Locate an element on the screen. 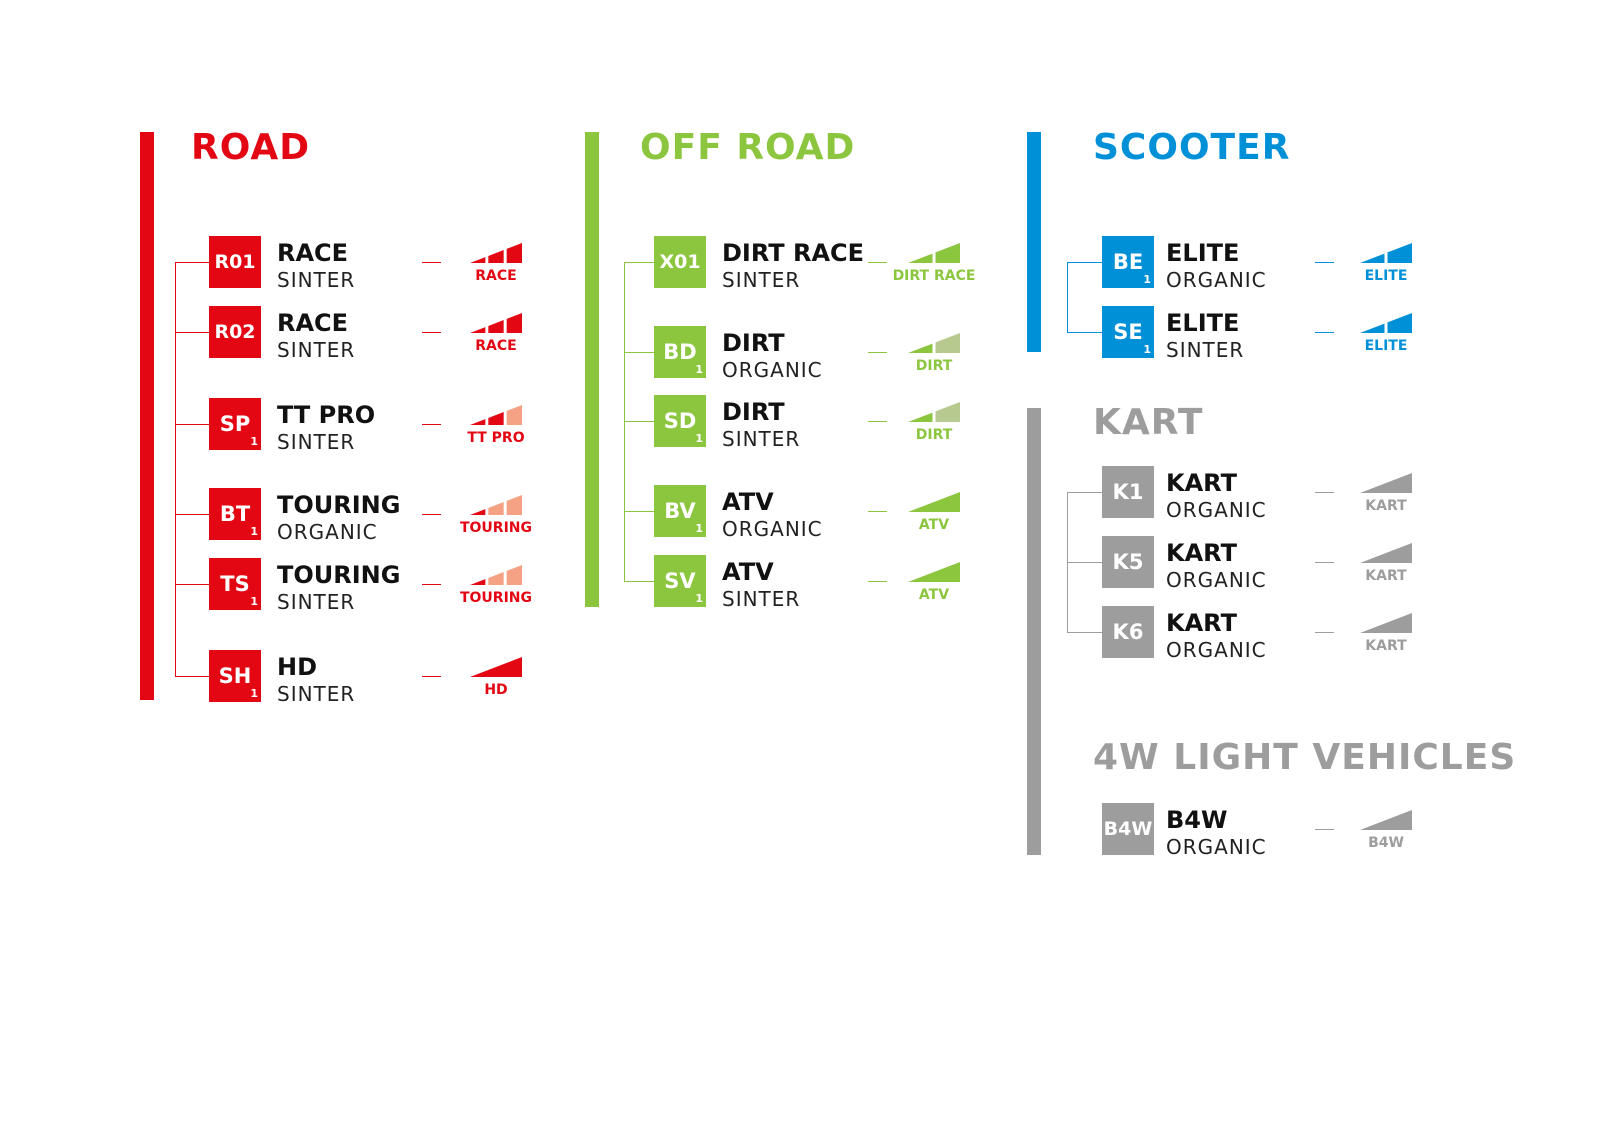 This screenshot has width=1600, height=1131. compound-code: R01 is located at coordinates (235, 262).